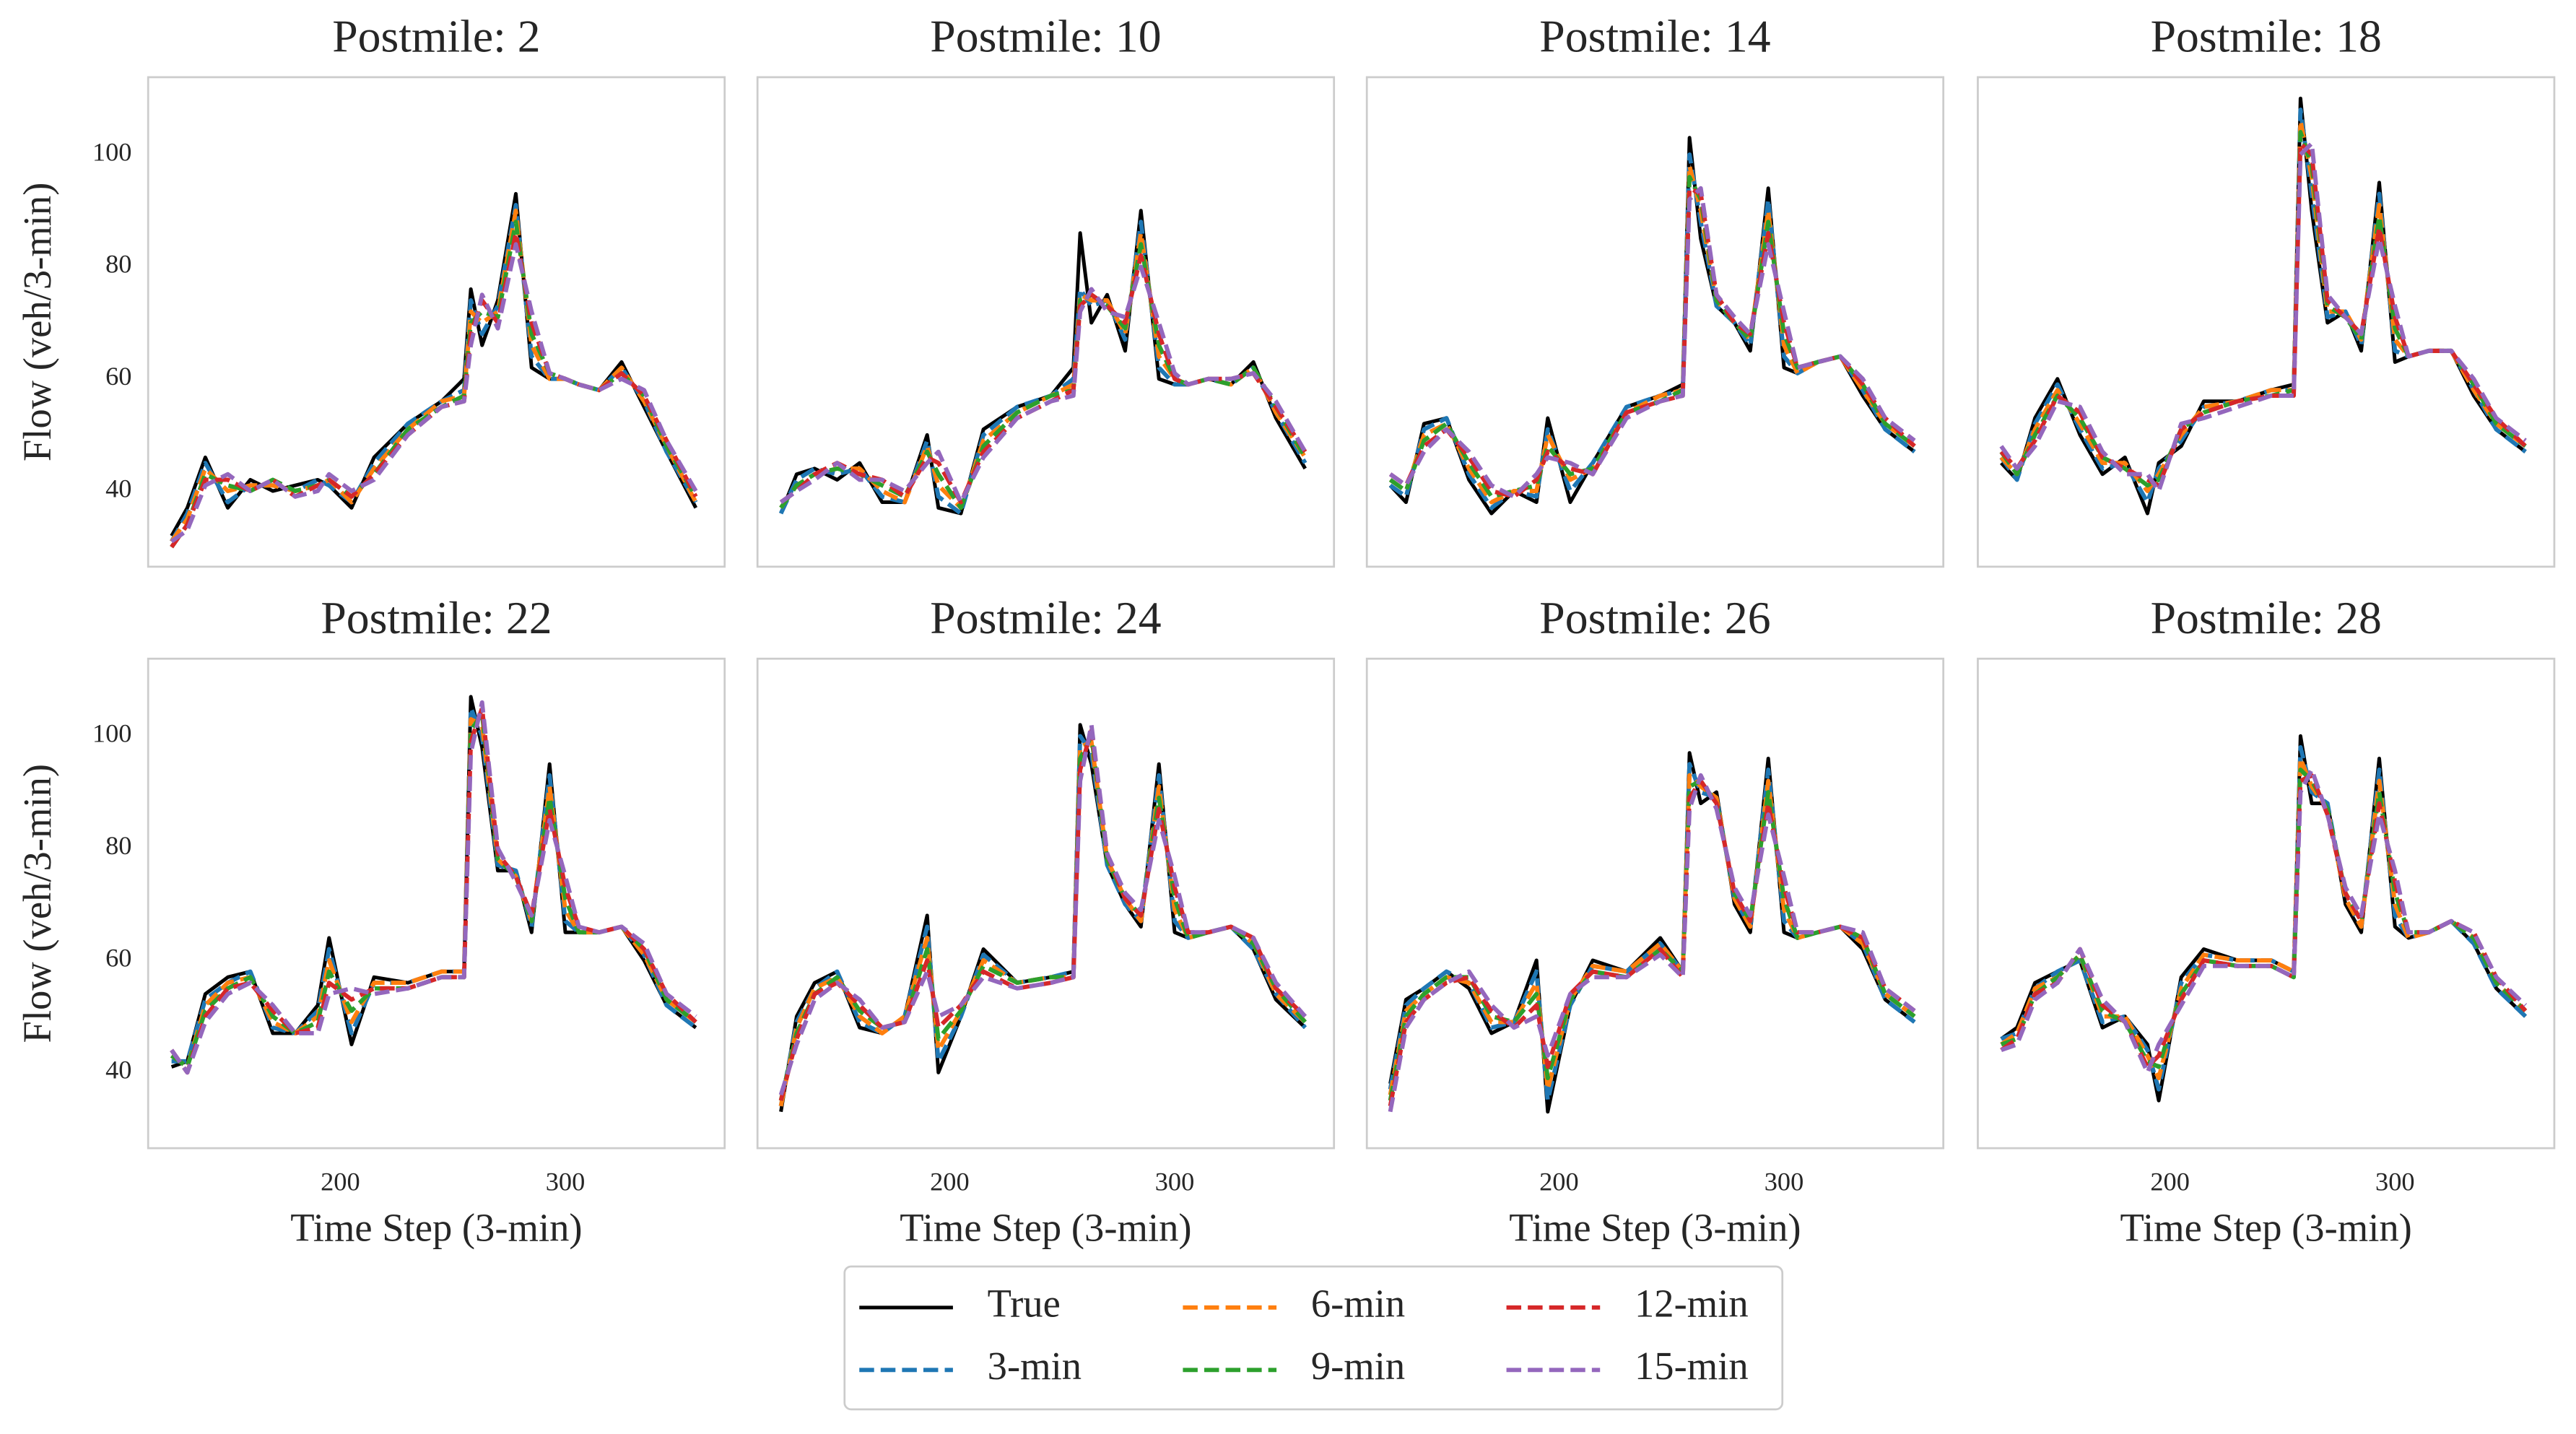 The image size is (2576, 1434). I want to click on legend-label: 9-min, so click(1358, 1366).